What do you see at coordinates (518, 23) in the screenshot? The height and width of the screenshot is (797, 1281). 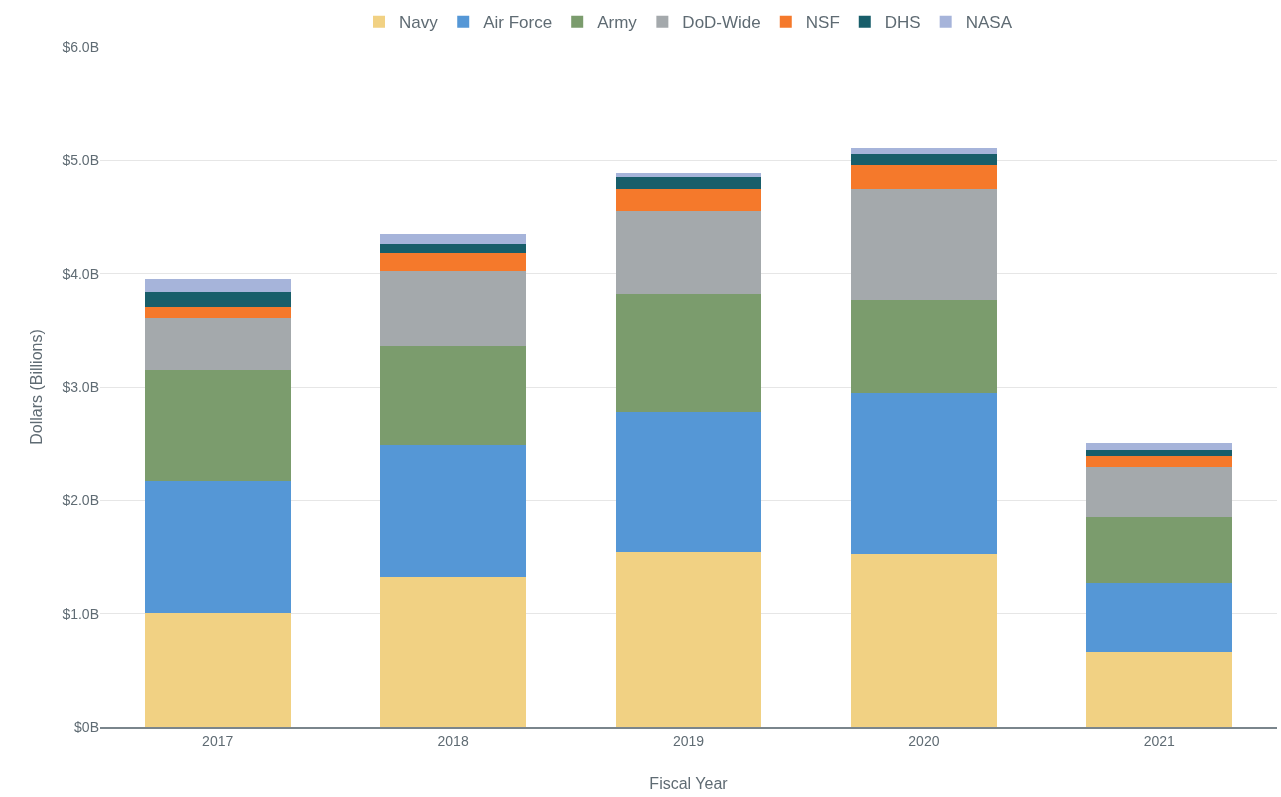 I see `legend-label: Air Force` at bounding box center [518, 23].